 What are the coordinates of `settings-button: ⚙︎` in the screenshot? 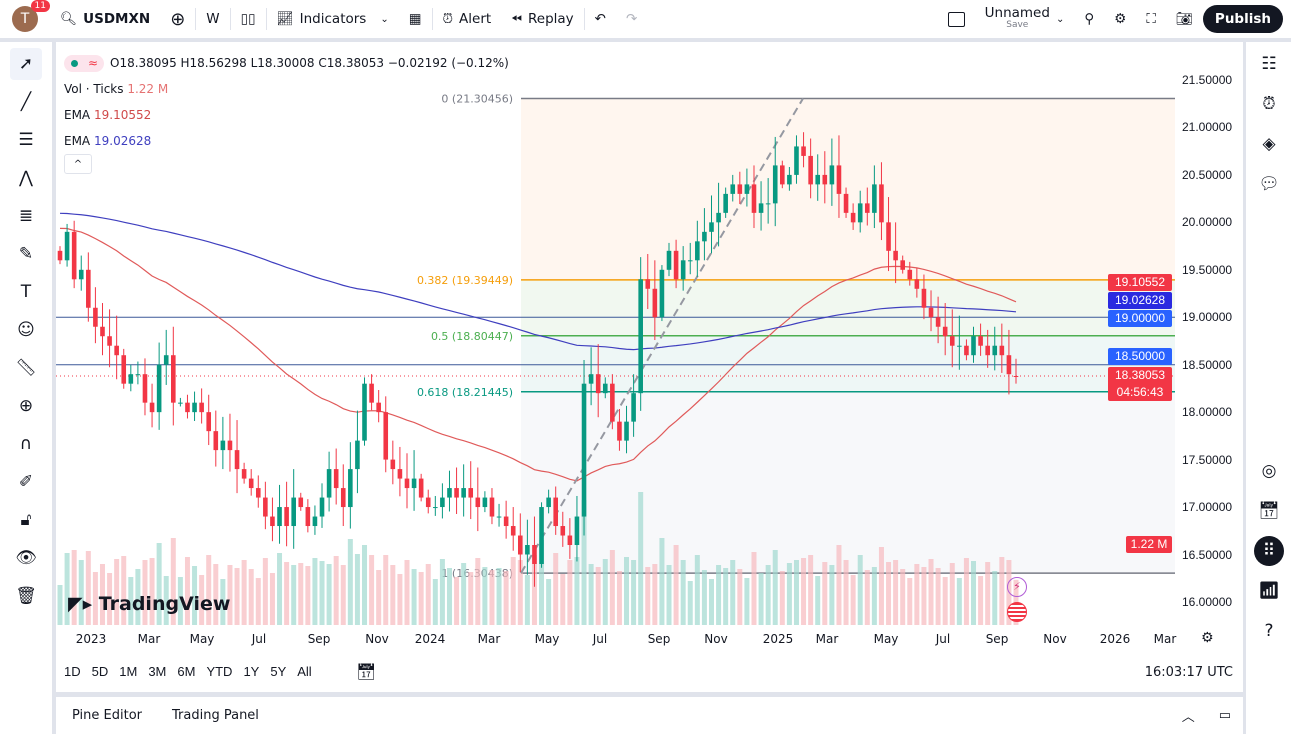 It's located at (1120, 19).